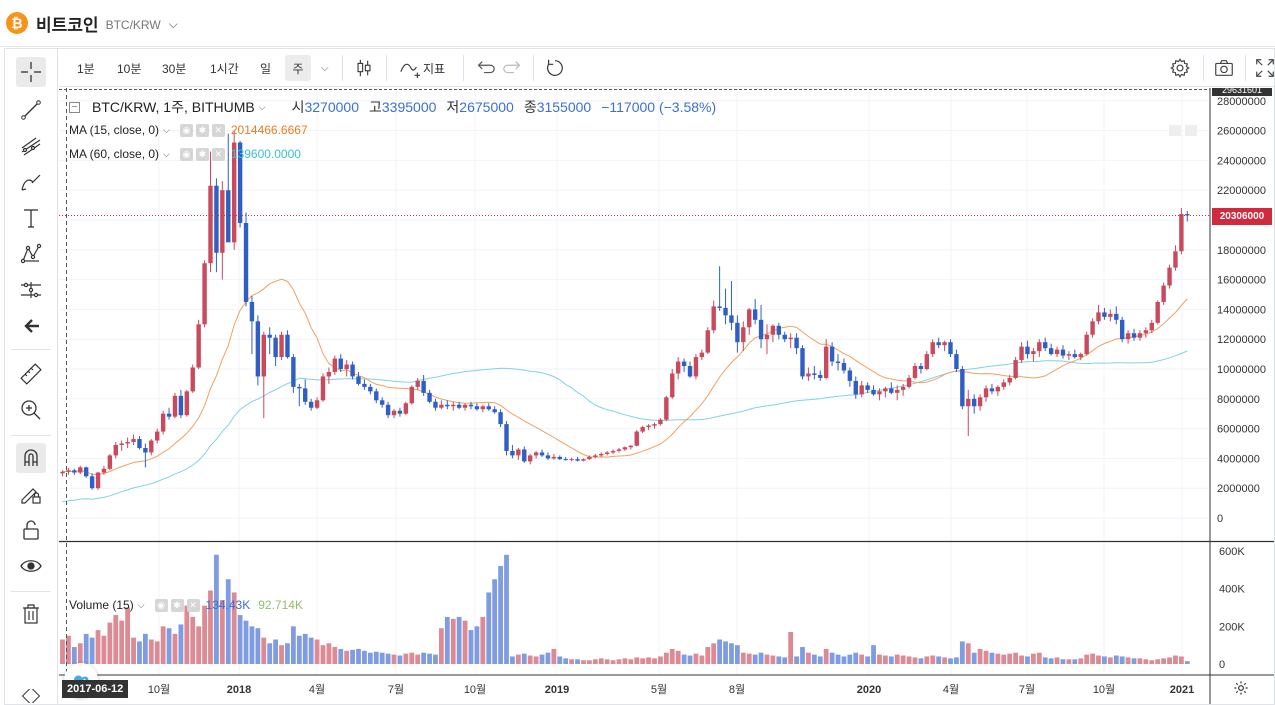  Describe the element at coordinates (1241, 688) in the screenshot. I see `gear-icon` at that location.